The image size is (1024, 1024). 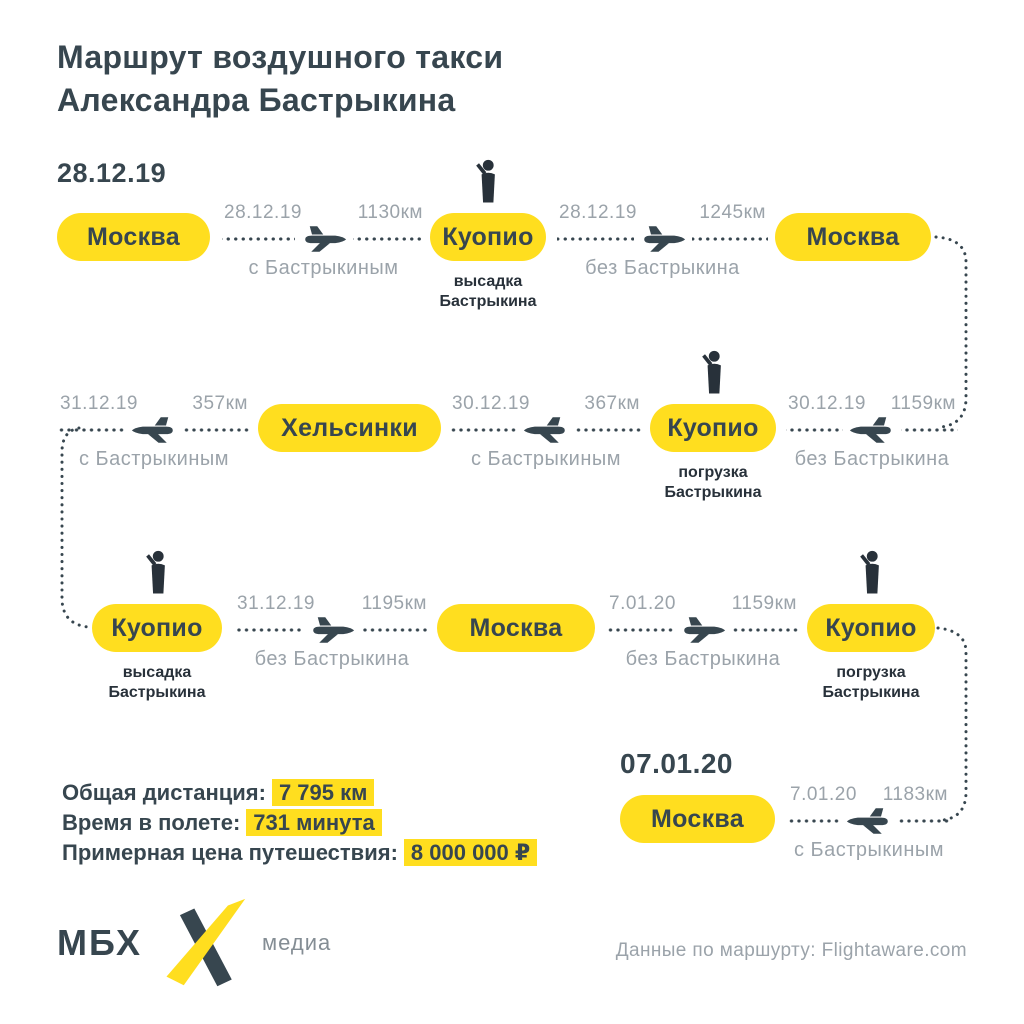 What do you see at coordinates (151, 822) in the screenshot?
I see `summary-label: Время в полете:` at bounding box center [151, 822].